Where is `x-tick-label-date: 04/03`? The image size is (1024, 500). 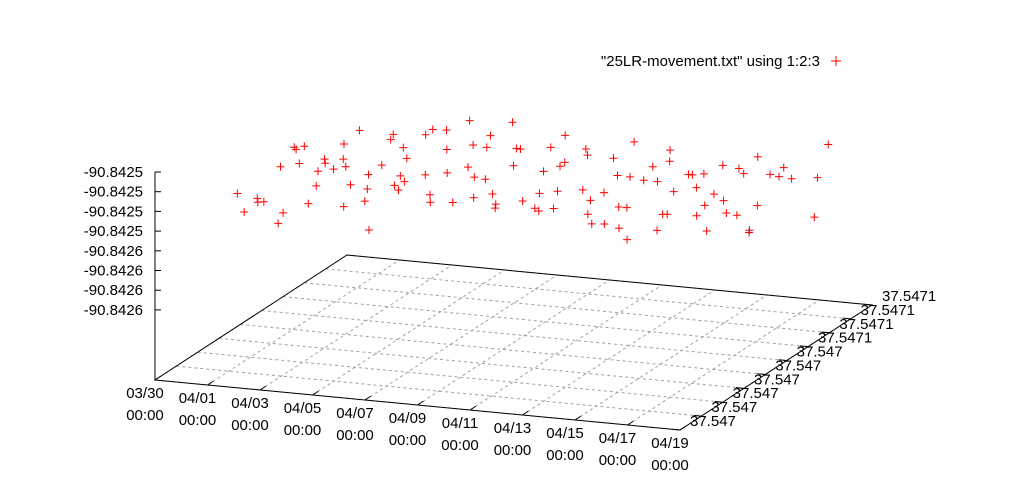 x-tick-label-date: 04/03 is located at coordinates (250, 403).